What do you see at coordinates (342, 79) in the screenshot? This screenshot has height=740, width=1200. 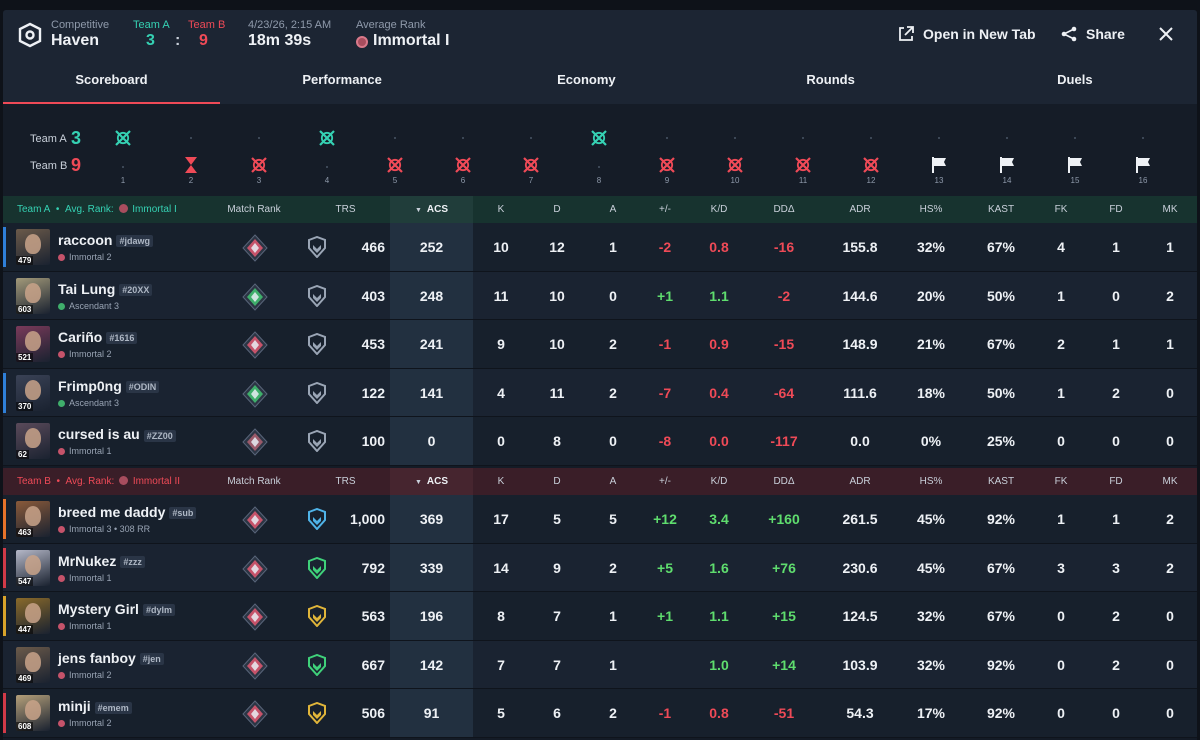 I see `tab-performance: Performance` at bounding box center [342, 79].